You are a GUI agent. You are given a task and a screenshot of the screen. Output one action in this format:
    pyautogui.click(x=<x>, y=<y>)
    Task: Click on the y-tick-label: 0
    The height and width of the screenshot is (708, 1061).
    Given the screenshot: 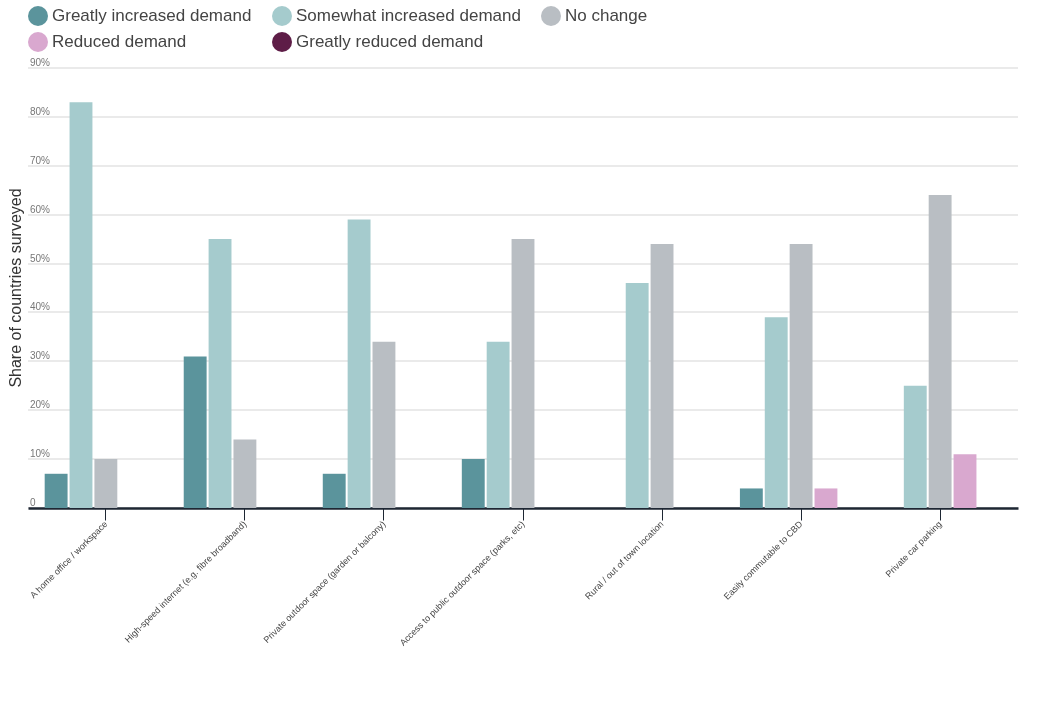 What is the action you would take?
    pyautogui.click(x=33, y=502)
    